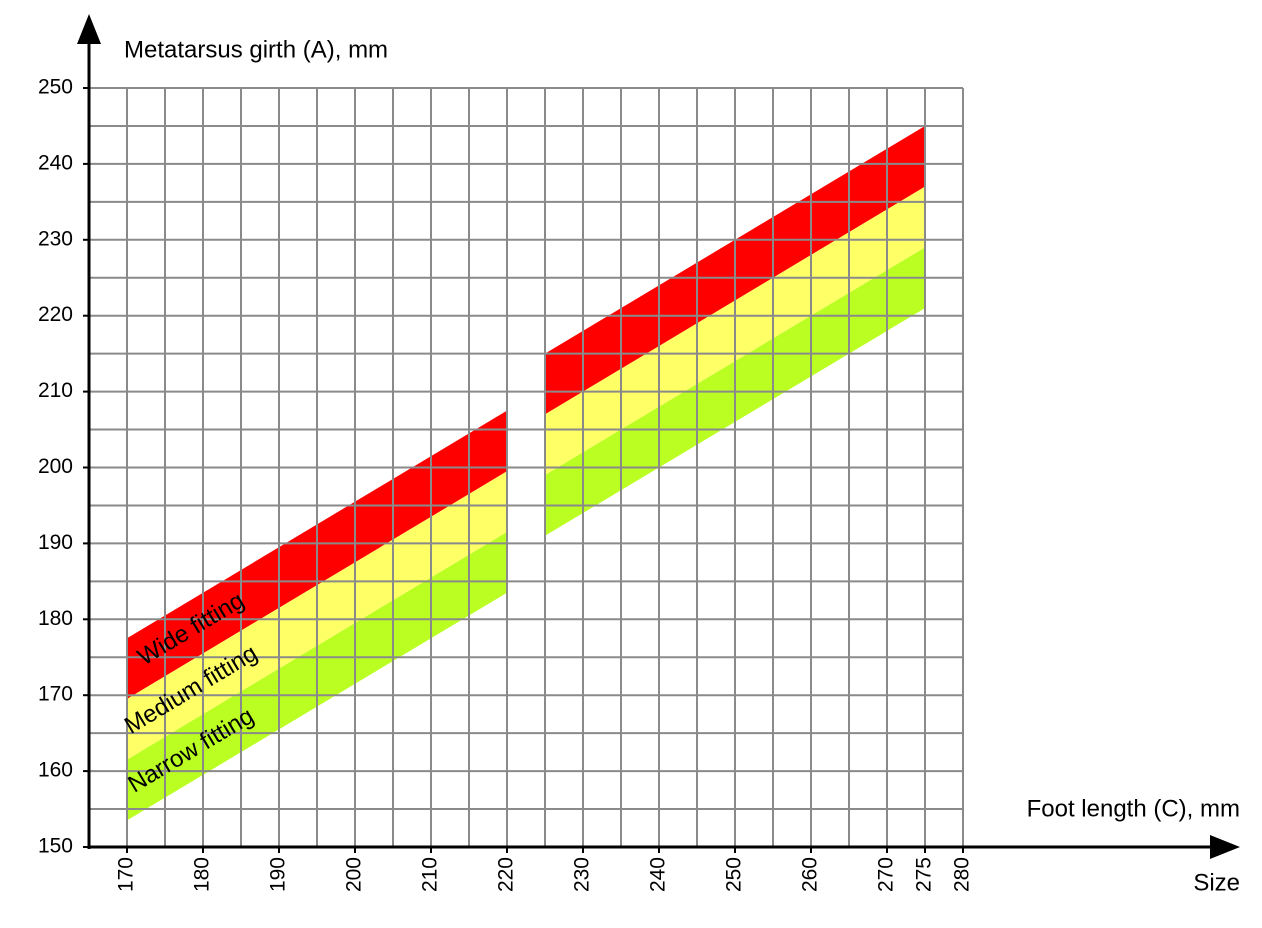 This screenshot has height=928, width=1262. I want to click on x-tick-label: 220, so click(506, 874).